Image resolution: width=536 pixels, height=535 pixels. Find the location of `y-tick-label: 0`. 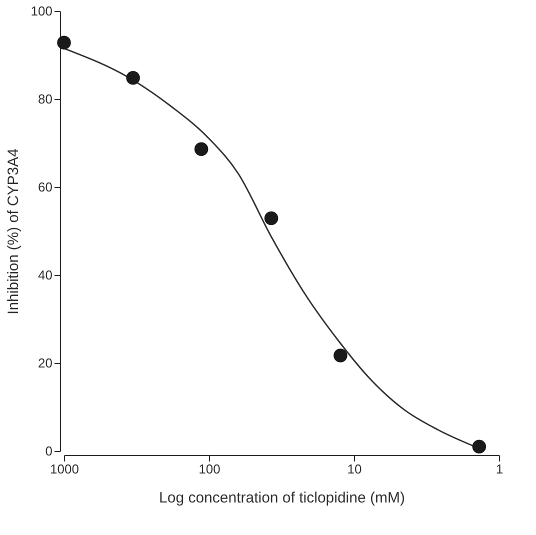

y-tick-label: 0 is located at coordinates (48, 451).